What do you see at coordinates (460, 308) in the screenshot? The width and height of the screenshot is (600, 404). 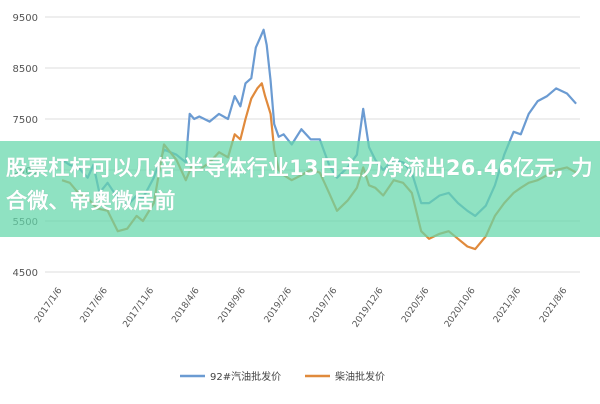 I see `x-tick-label: 2020/10/6` at bounding box center [460, 308].